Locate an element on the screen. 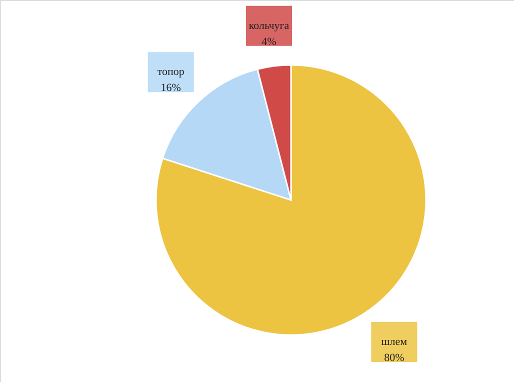 This screenshot has height=382, width=514. slice-label: кольчуга is located at coordinates (269, 26).